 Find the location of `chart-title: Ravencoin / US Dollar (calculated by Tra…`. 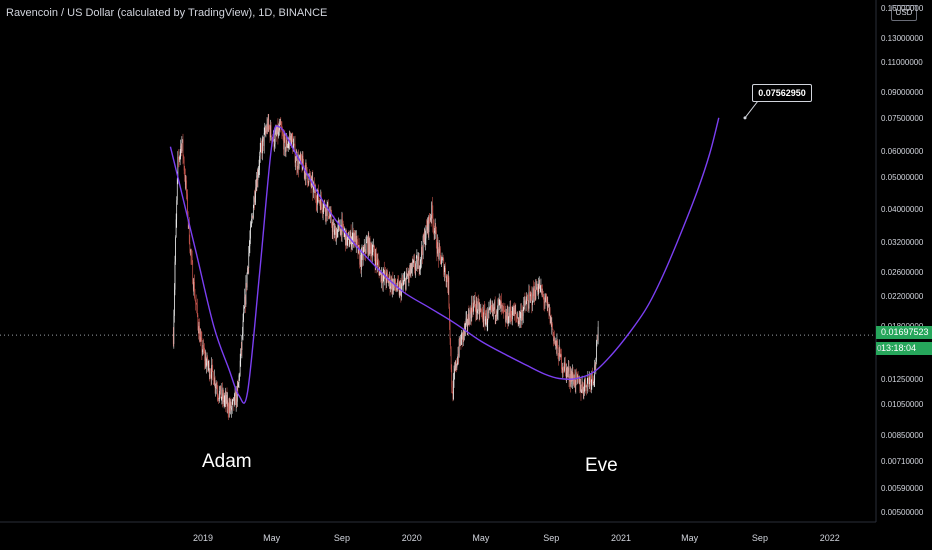

chart-title: Ravencoin / US Dollar (calculated by Tra… is located at coordinates (167, 13).